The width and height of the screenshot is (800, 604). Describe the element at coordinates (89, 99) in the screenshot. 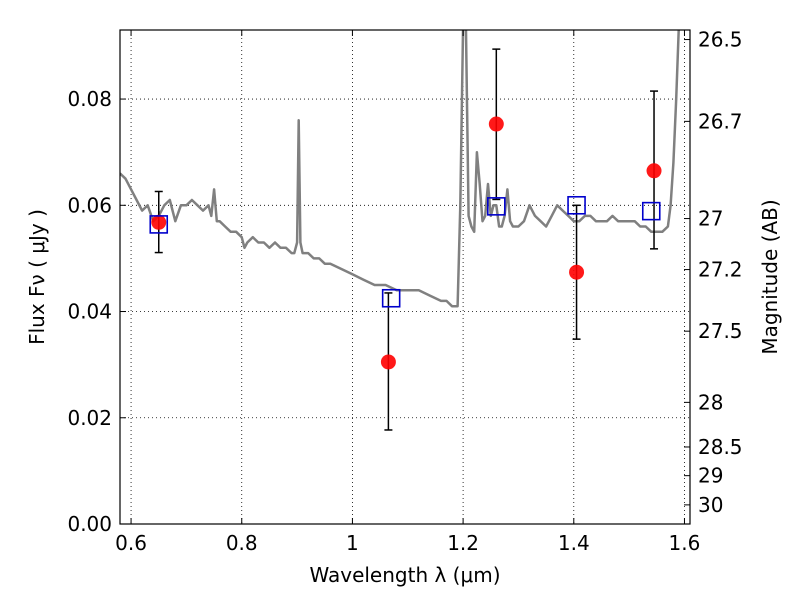

I see `y-tick-label: 0.08` at that location.